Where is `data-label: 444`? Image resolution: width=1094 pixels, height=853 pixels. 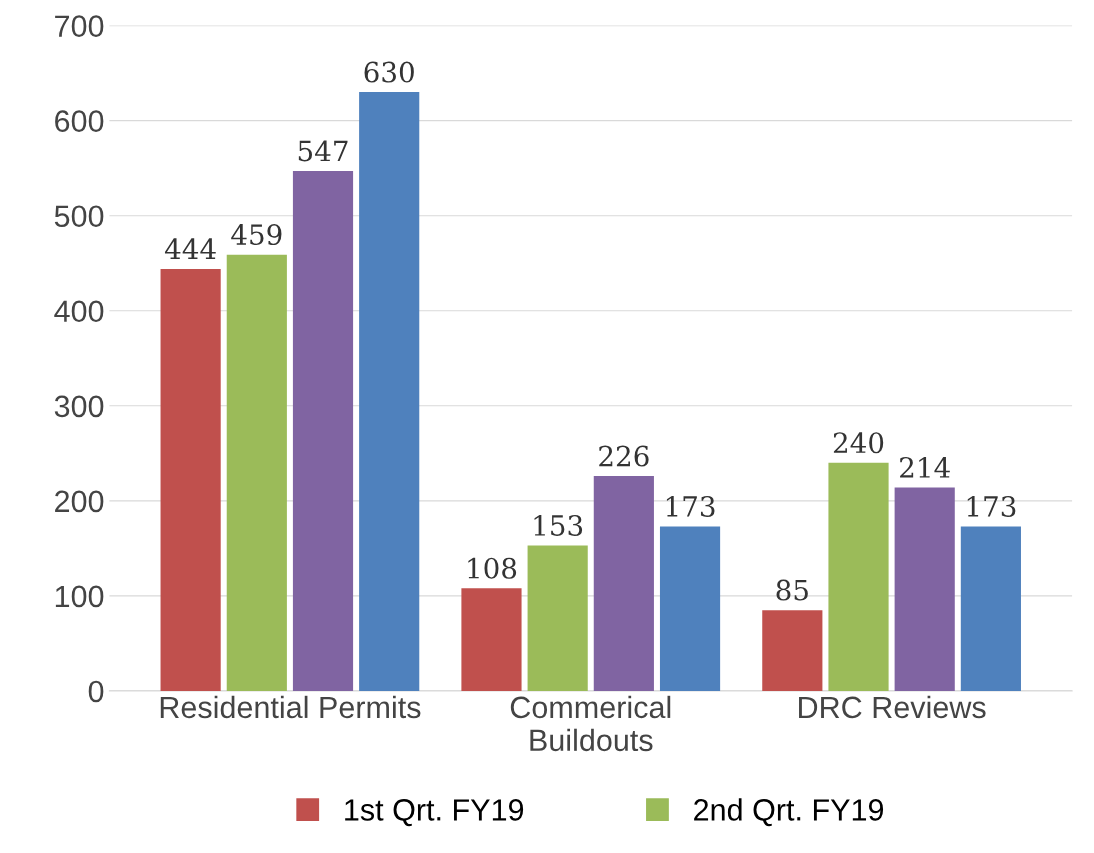 data-label: 444 is located at coordinates (190, 248).